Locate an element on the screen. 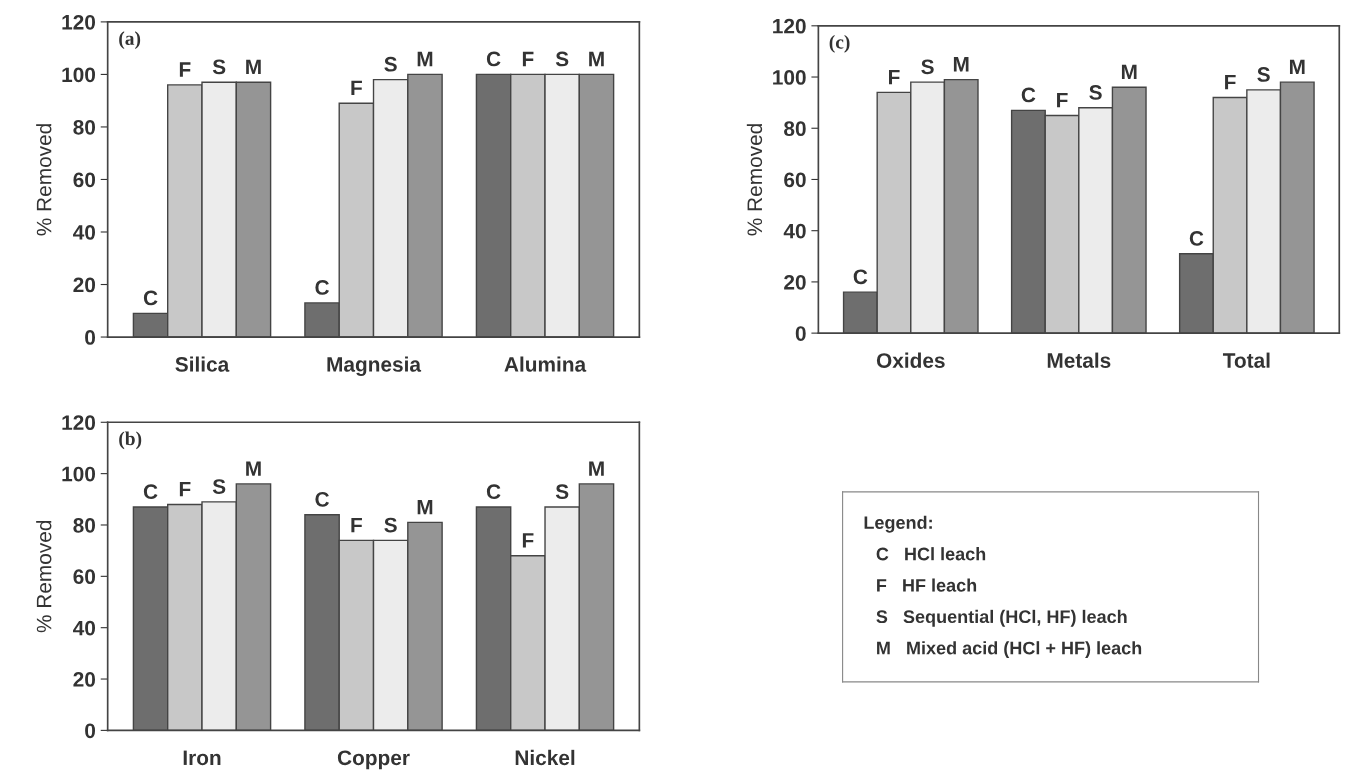 This screenshot has height=782, width=1346. text: C HCl leach is located at coordinates (931, 554).